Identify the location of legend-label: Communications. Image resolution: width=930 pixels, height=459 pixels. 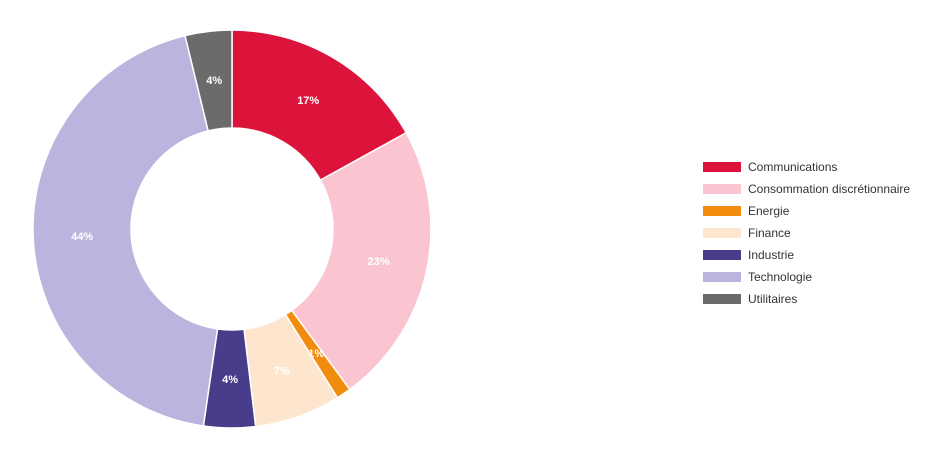
(793, 167).